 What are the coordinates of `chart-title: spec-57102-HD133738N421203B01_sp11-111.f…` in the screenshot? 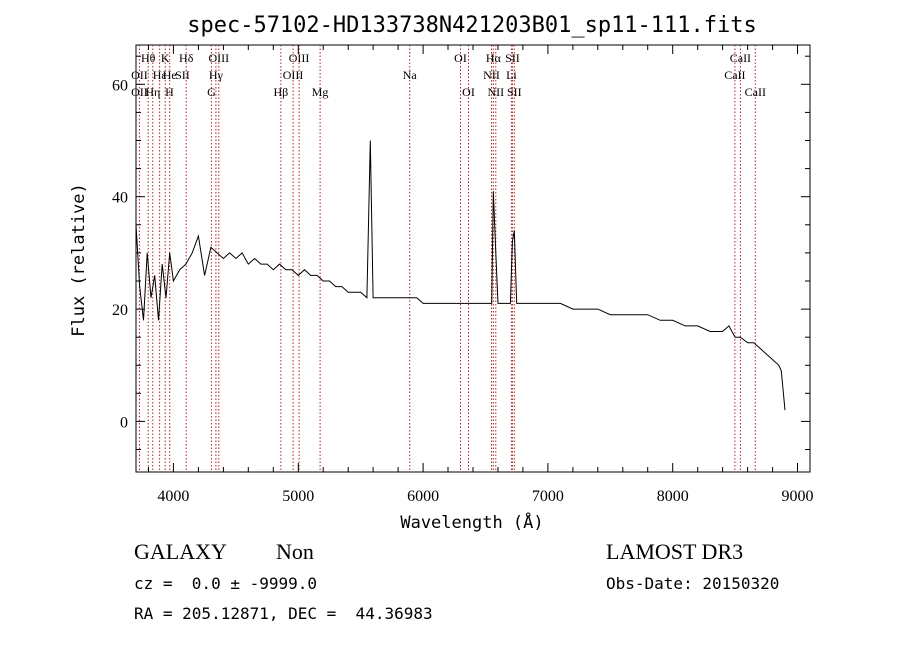 It's located at (472, 25).